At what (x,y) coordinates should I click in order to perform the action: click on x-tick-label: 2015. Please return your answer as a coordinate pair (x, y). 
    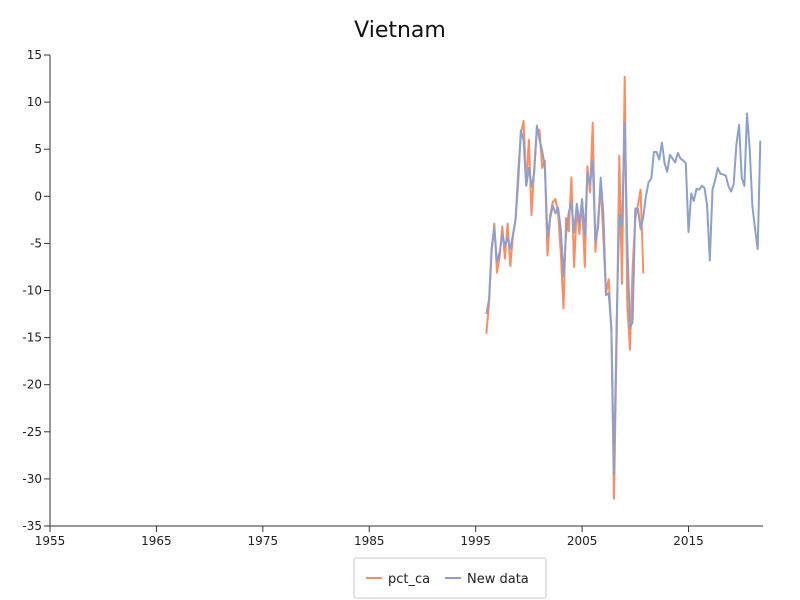
    Looking at the image, I should click on (688, 541).